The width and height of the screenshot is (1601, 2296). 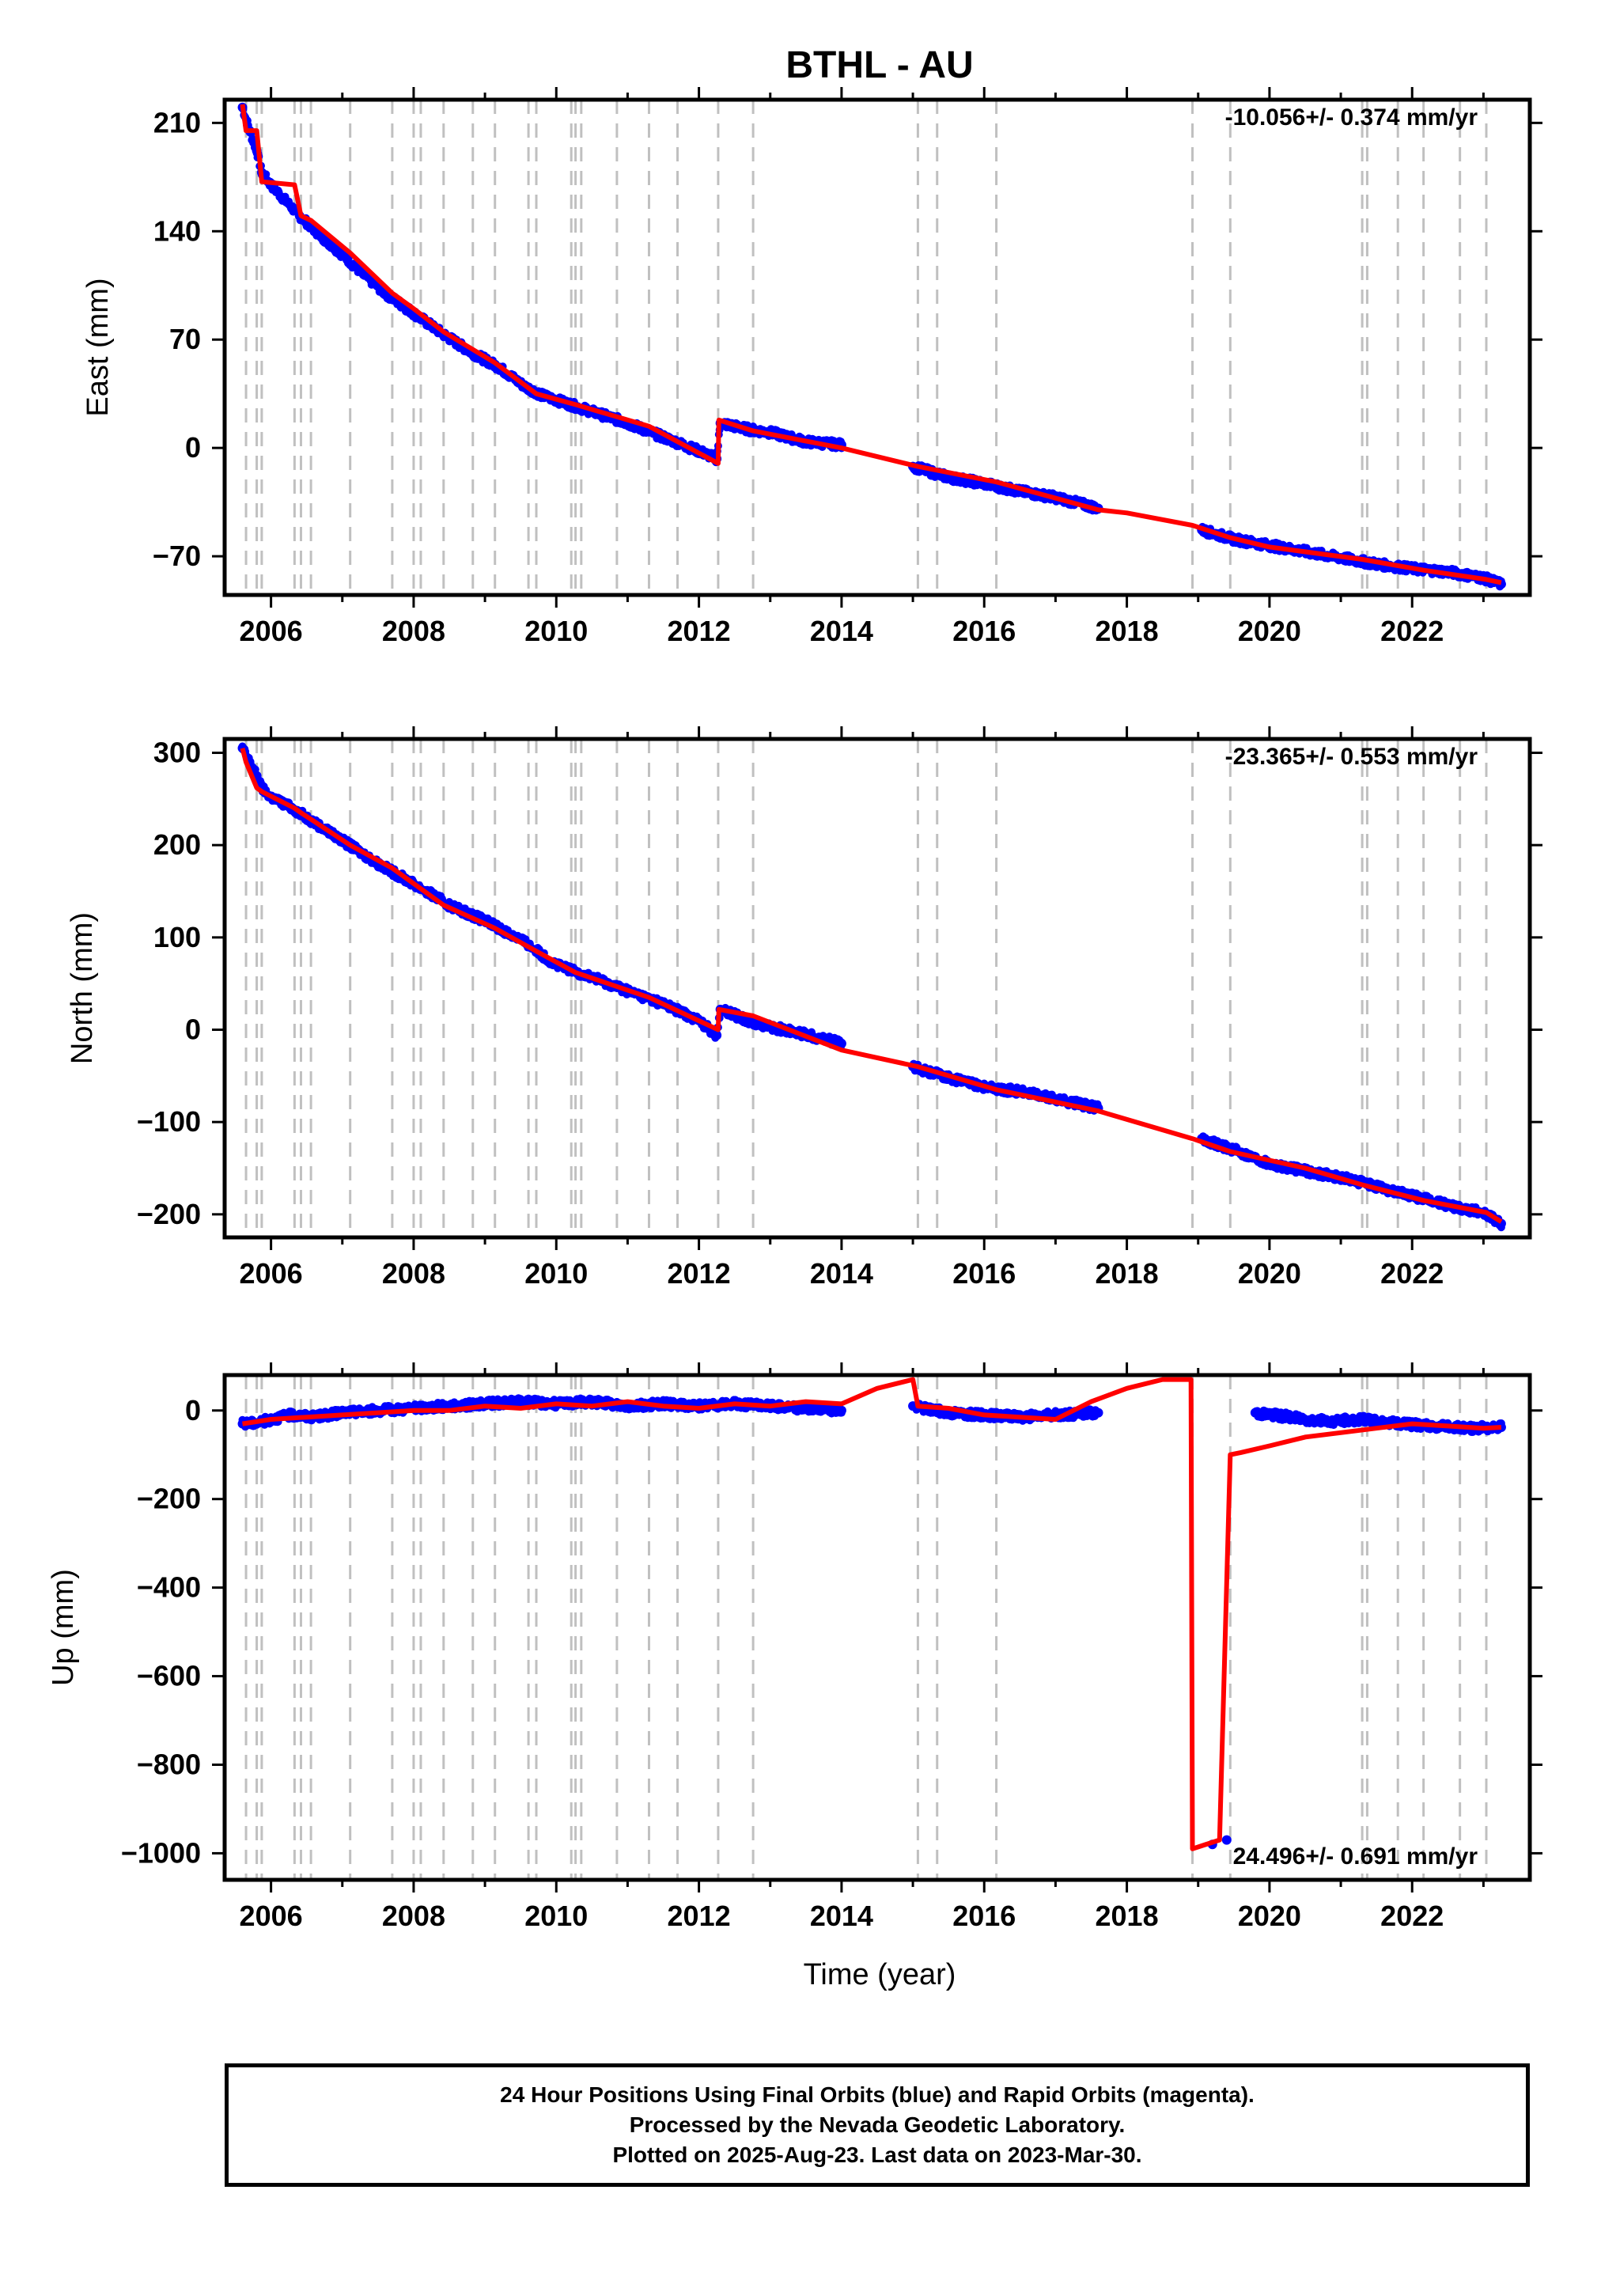 I want to click on y-axis-label-up: Up (mm), so click(x=64, y=1628).